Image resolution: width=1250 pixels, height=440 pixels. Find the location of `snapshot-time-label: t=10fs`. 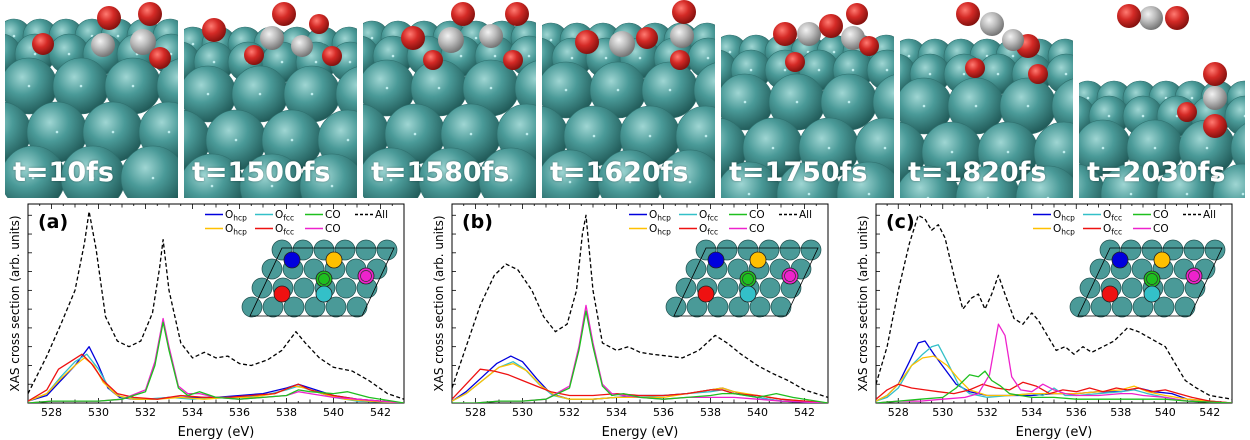

snapshot-time-label: t=10fs is located at coordinates (63, 172).